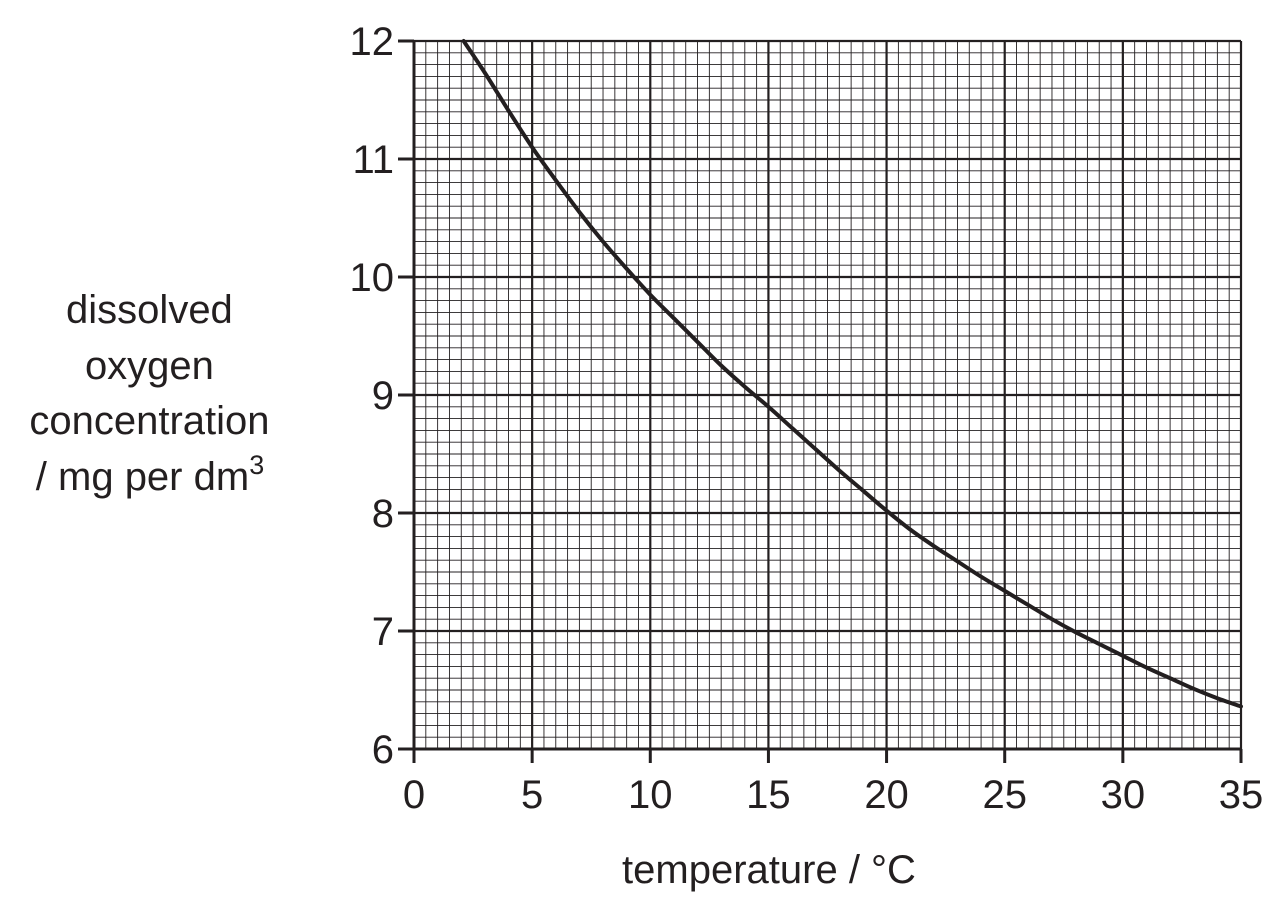 The height and width of the screenshot is (911, 1287). I want to click on y-tick-label: 9, so click(383, 396).